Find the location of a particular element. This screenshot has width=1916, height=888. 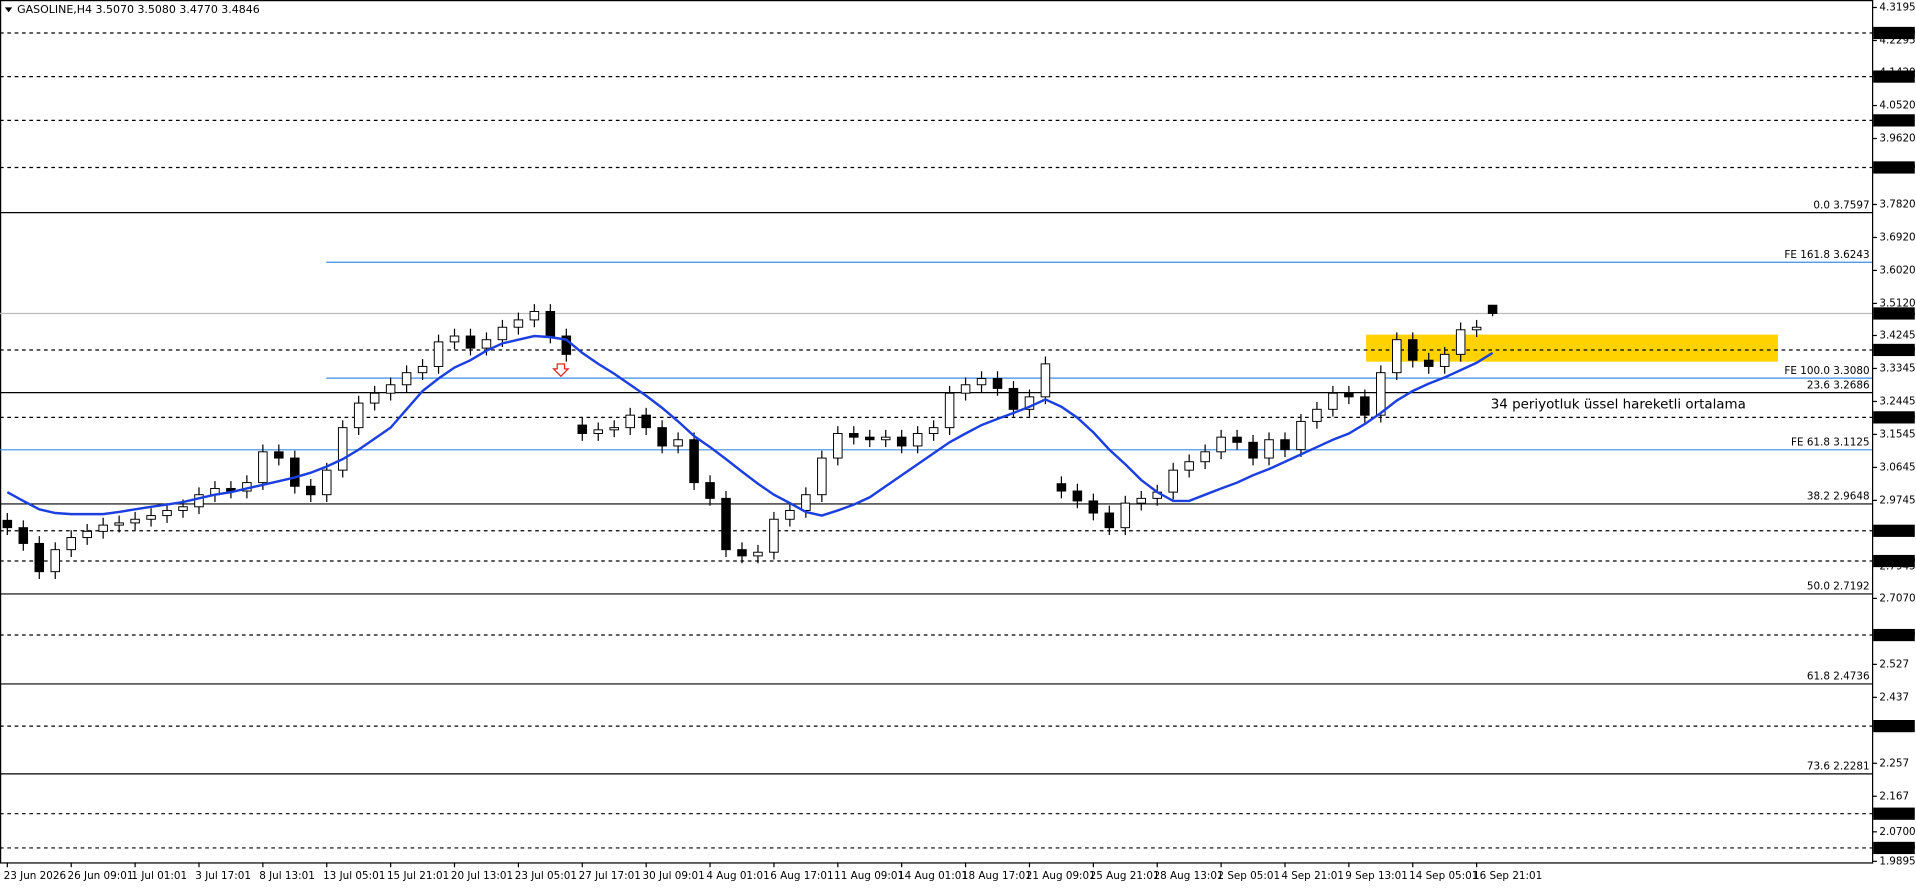

x-tick-label: 13 Jul 05:01 is located at coordinates (354, 876).